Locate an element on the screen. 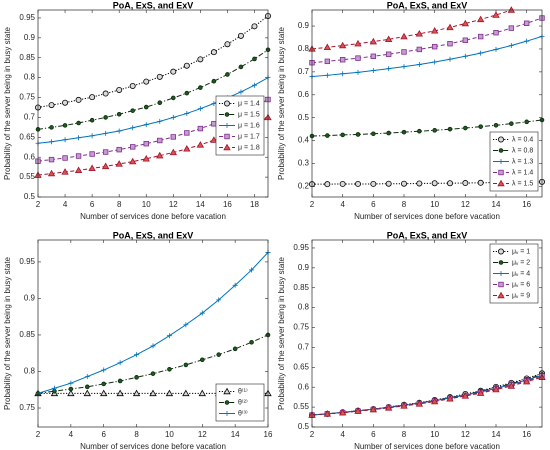 This screenshot has width=550, height=450. legend-label: λ = 1.3 is located at coordinates (522, 161).